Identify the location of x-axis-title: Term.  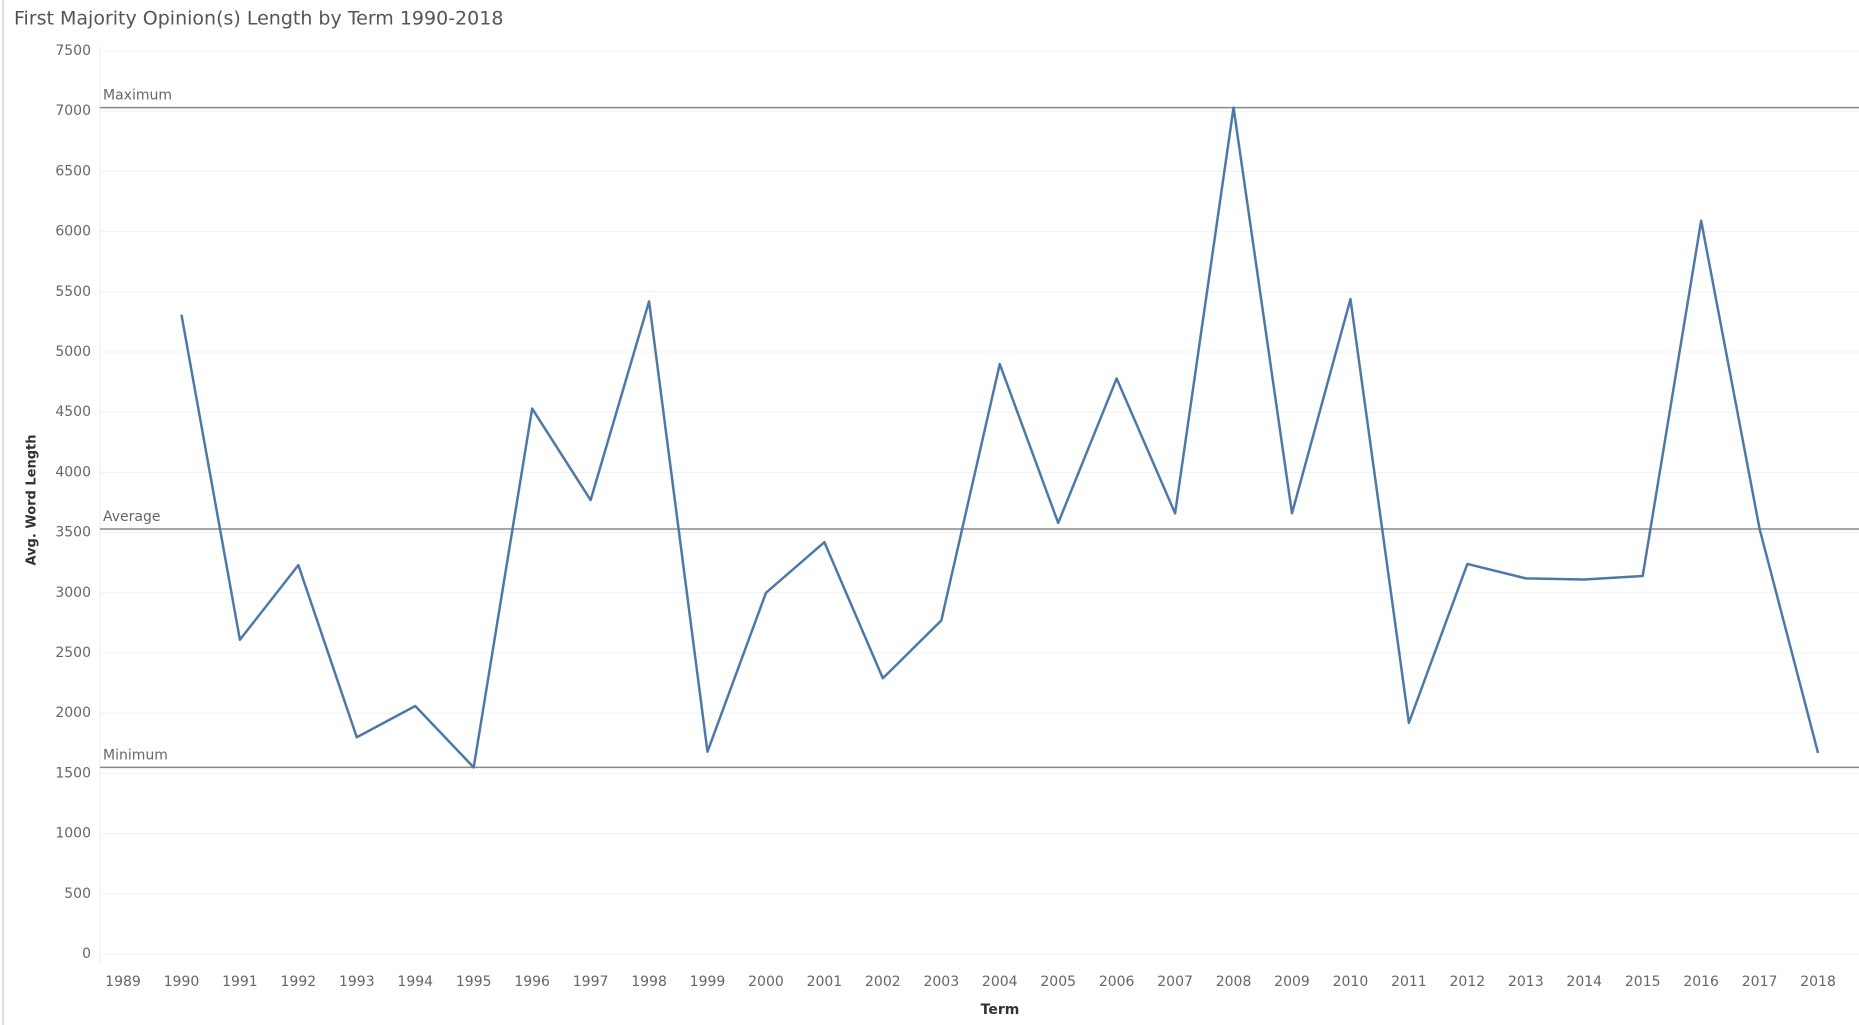
(1000, 1010).